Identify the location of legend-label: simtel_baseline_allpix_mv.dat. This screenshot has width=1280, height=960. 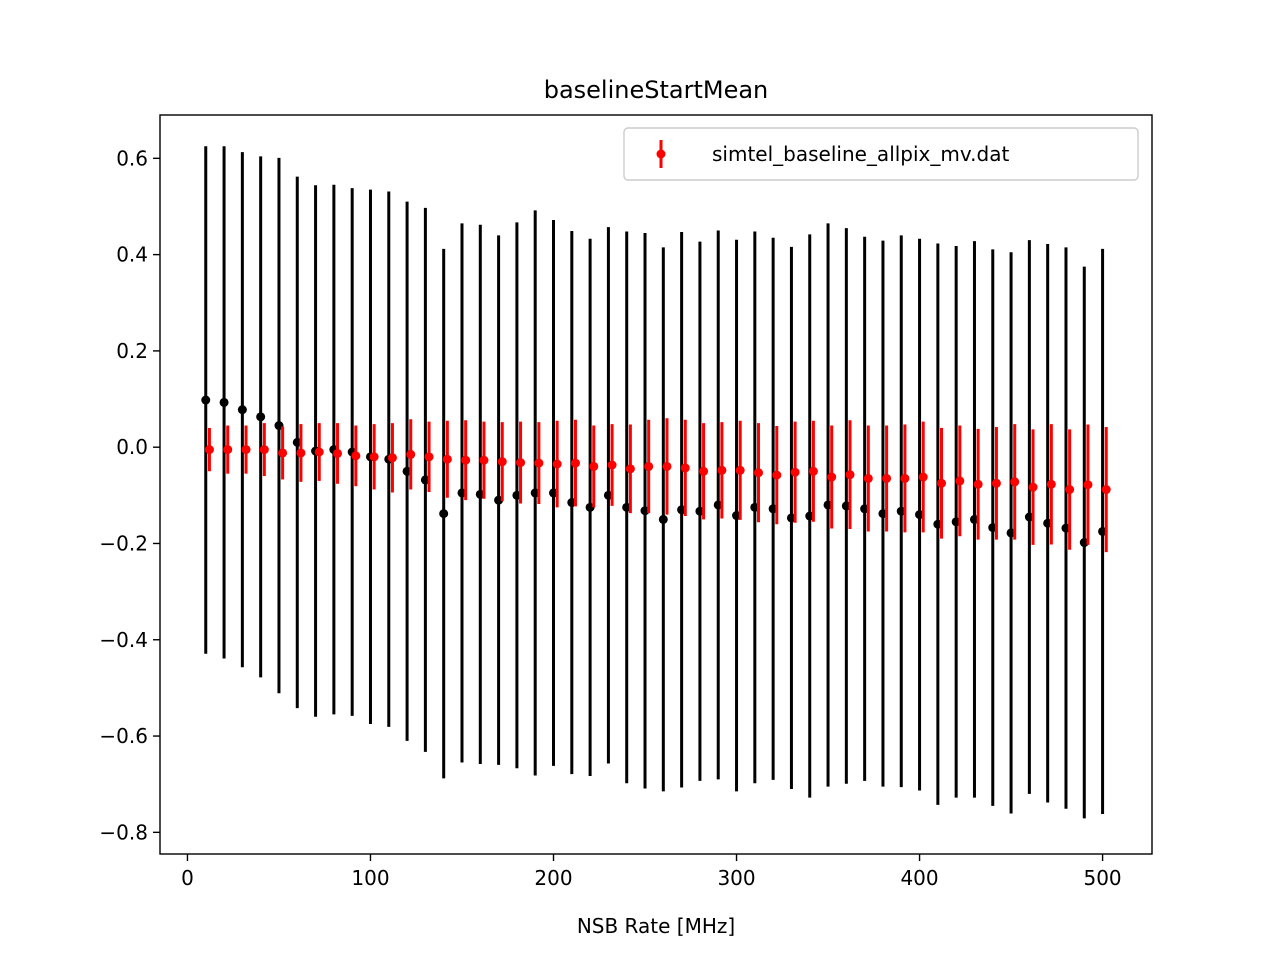
(860, 154).